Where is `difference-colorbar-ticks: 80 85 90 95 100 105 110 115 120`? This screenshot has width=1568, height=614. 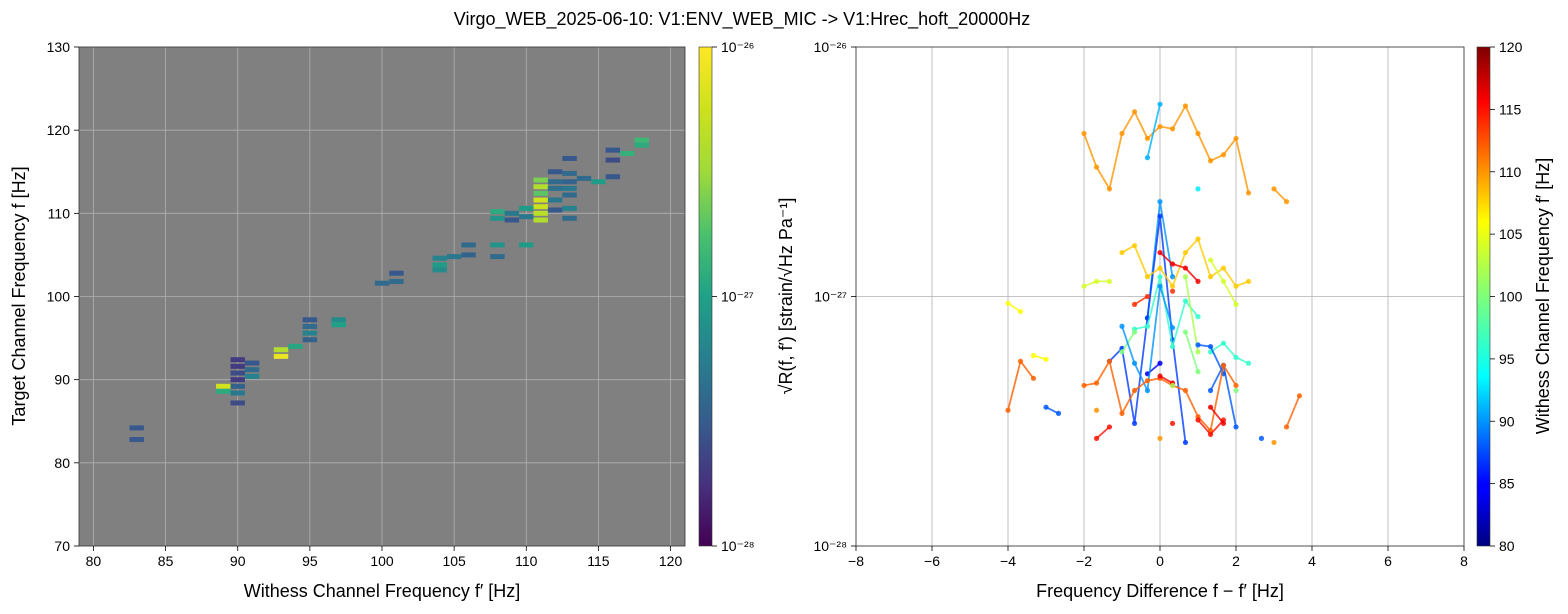 difference-colorbar-ticks: 80 85 90 95 100 105 110 115 120 is located at coordinates (1506, 296).